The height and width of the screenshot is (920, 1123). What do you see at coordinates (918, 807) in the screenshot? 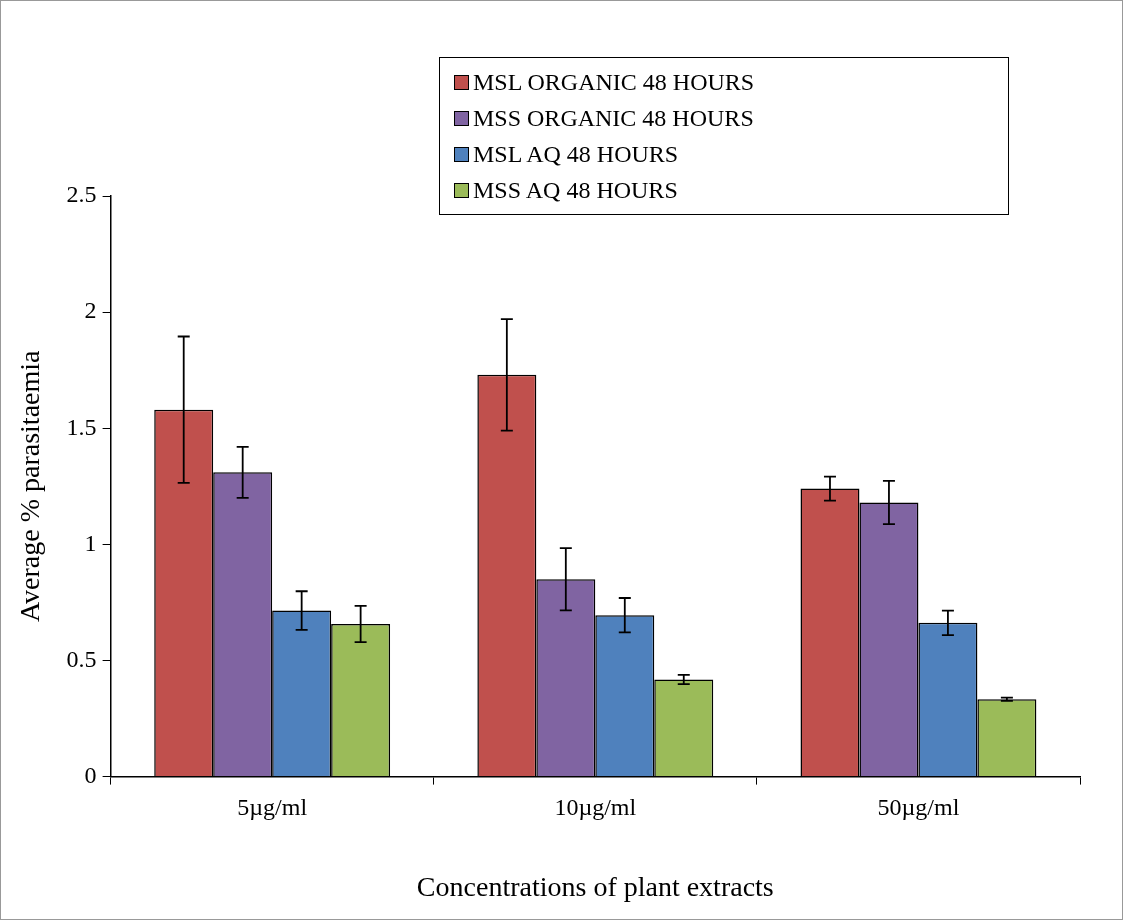
I see `x-tick-label: 50µg/ml` at bounding box center [918, 807].